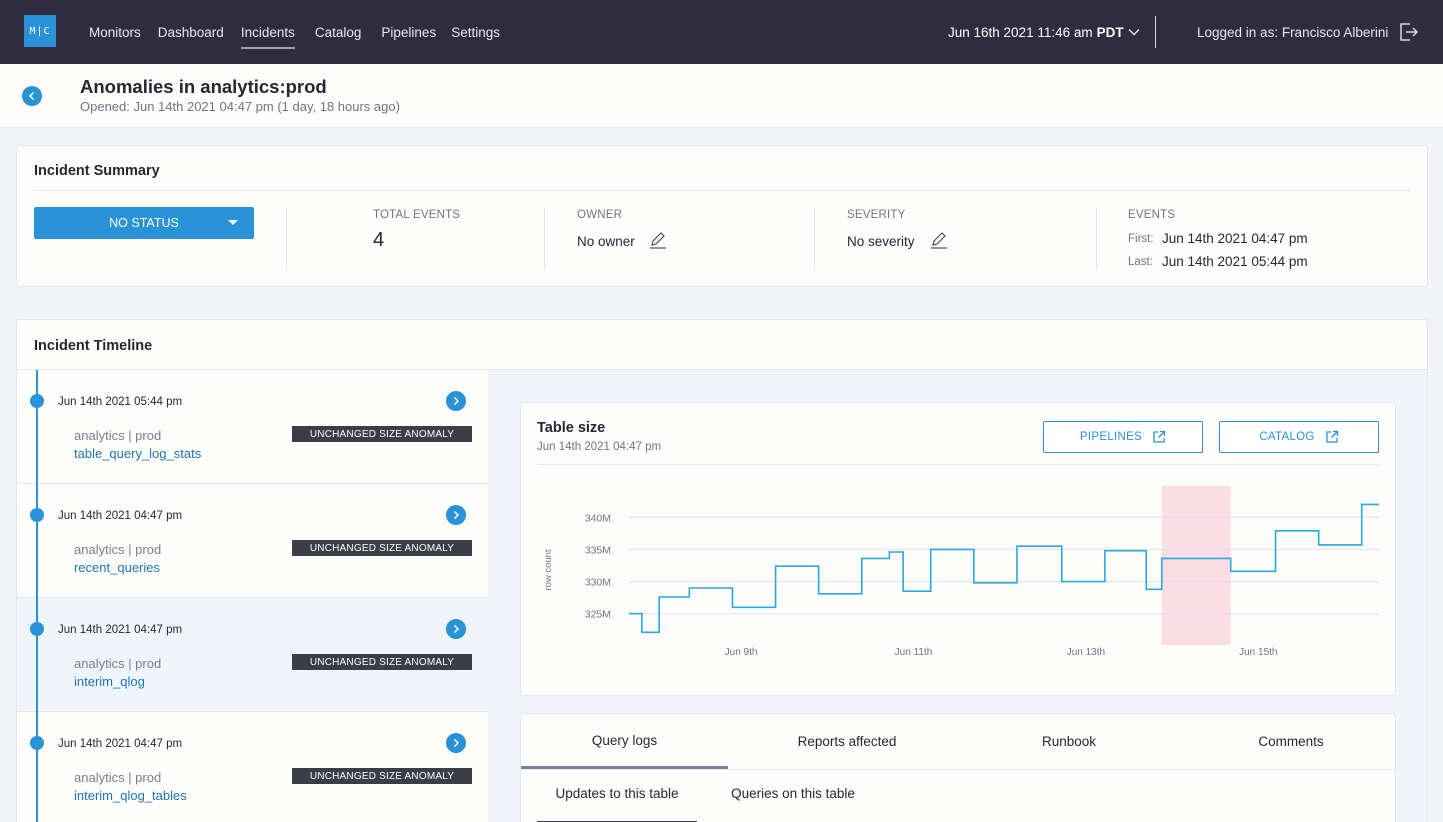  Describe the element at coordinates (1152, 215) in the screenshot. I see `events-label: EVENTS` at that location.